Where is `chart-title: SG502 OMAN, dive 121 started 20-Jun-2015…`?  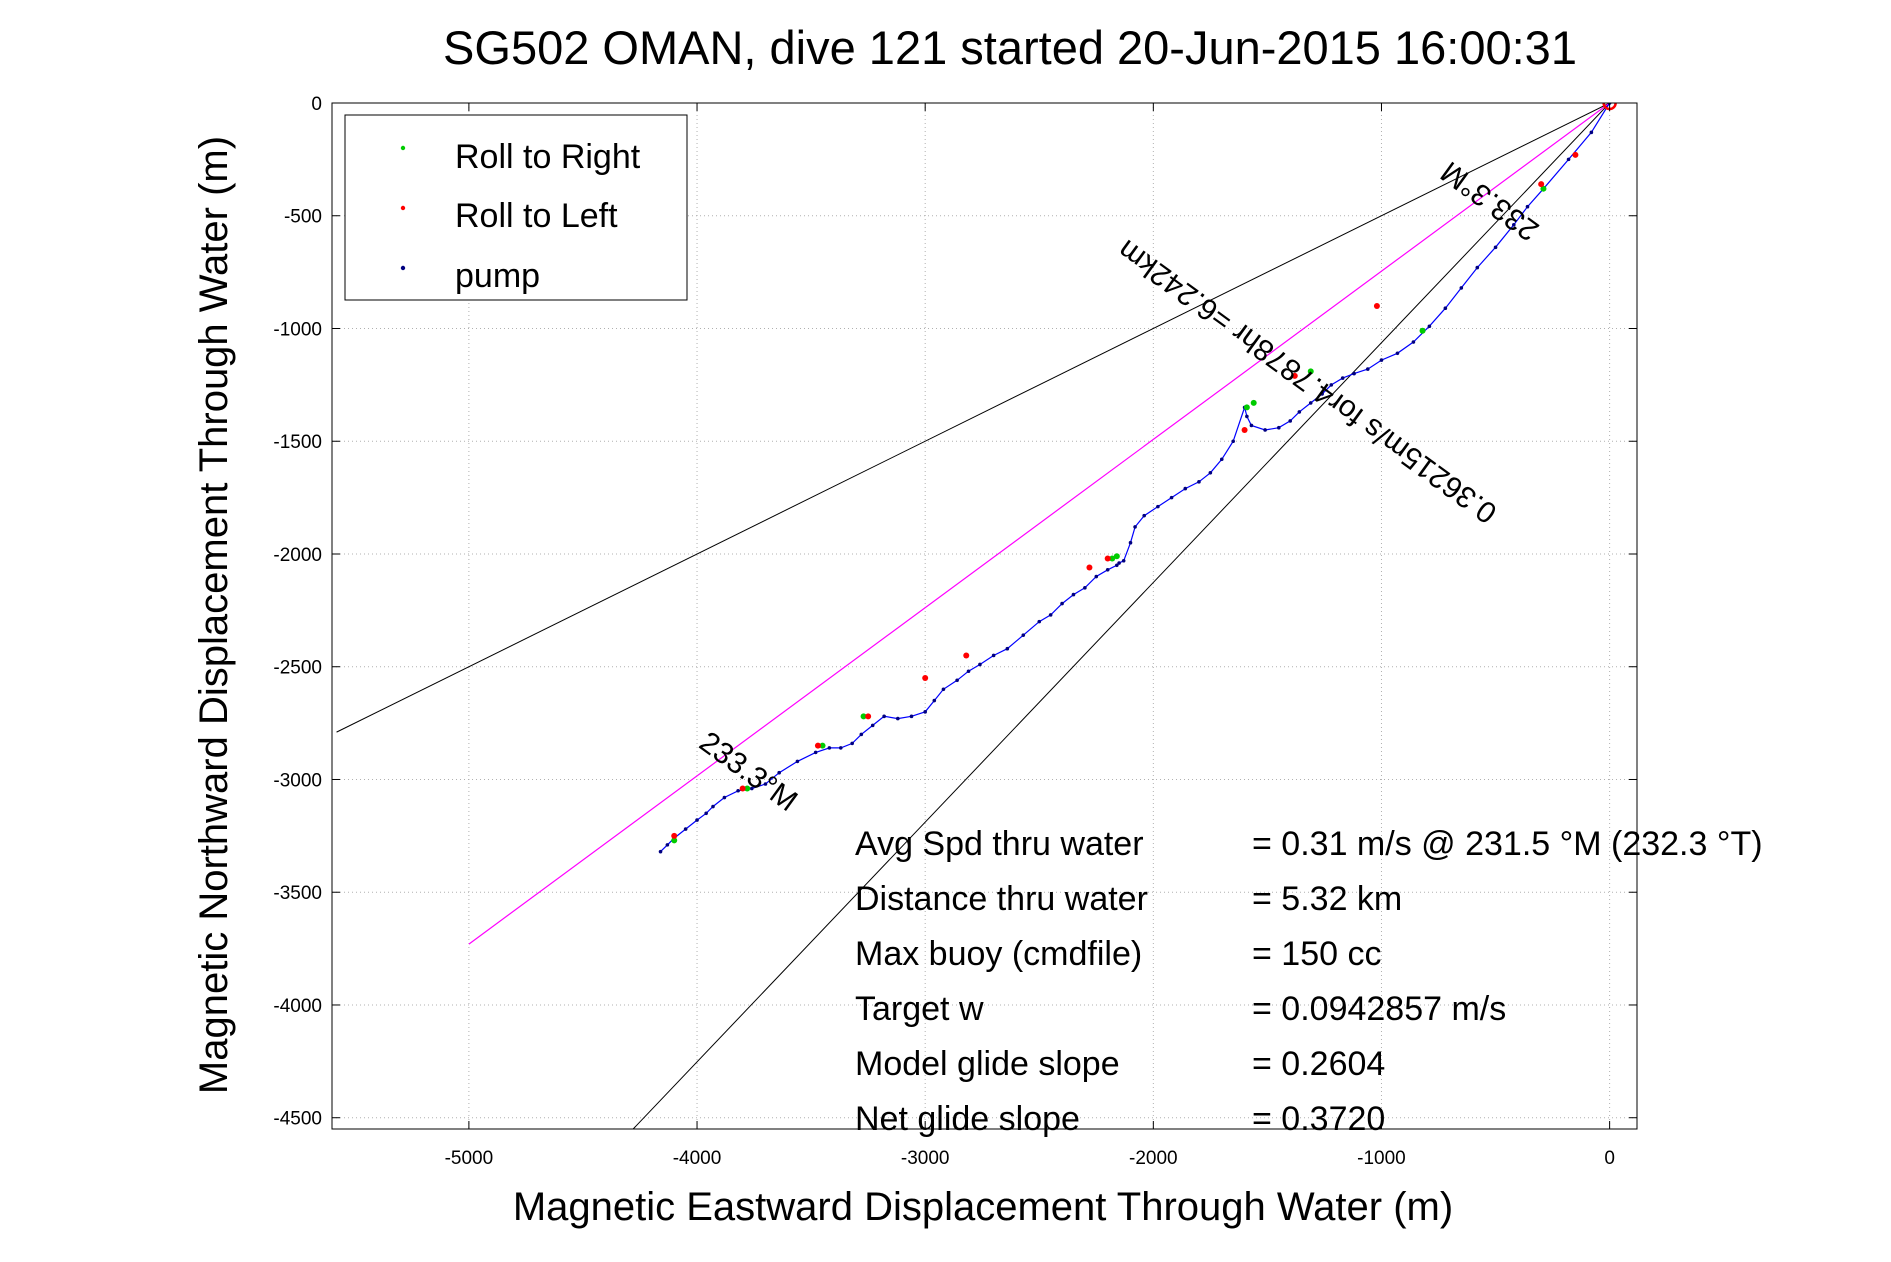
chart-title: SG502 OMAN, dive 121 started 20-Jun-2015… is located at coordinates (1010, 47).